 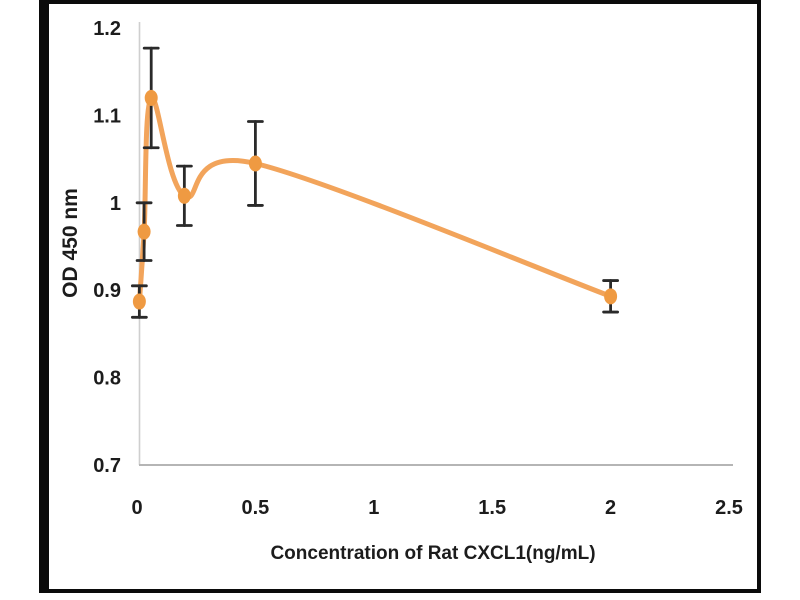 I want to click on x-tick-label: 2.5, so click(x=729, y=508).